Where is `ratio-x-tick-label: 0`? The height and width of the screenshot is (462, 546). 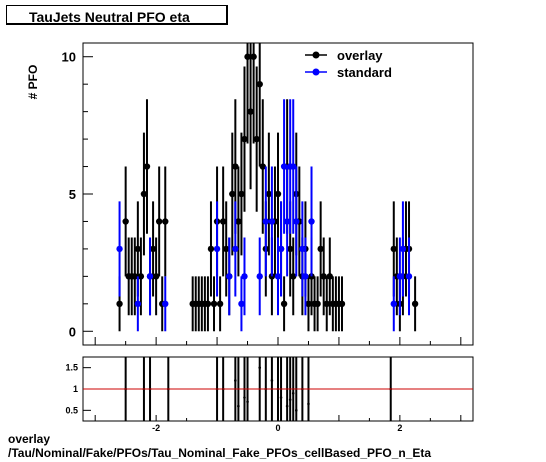 ratio-x-tick-label: 0 is located at coordinates (277, 428).